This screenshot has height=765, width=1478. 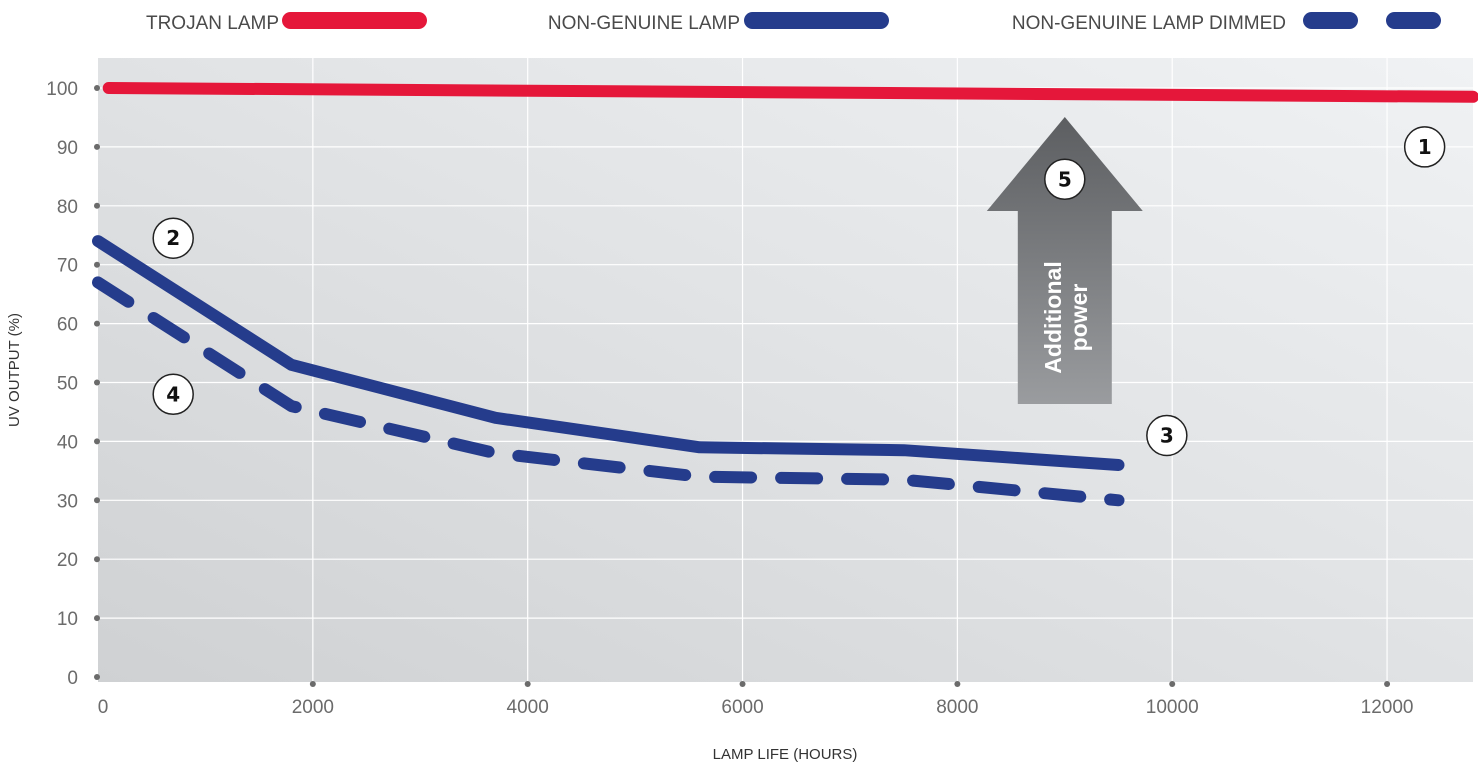 I want to click on x-axis-title: LAMP LIFE (HOURS), so click(x=785, y=754).